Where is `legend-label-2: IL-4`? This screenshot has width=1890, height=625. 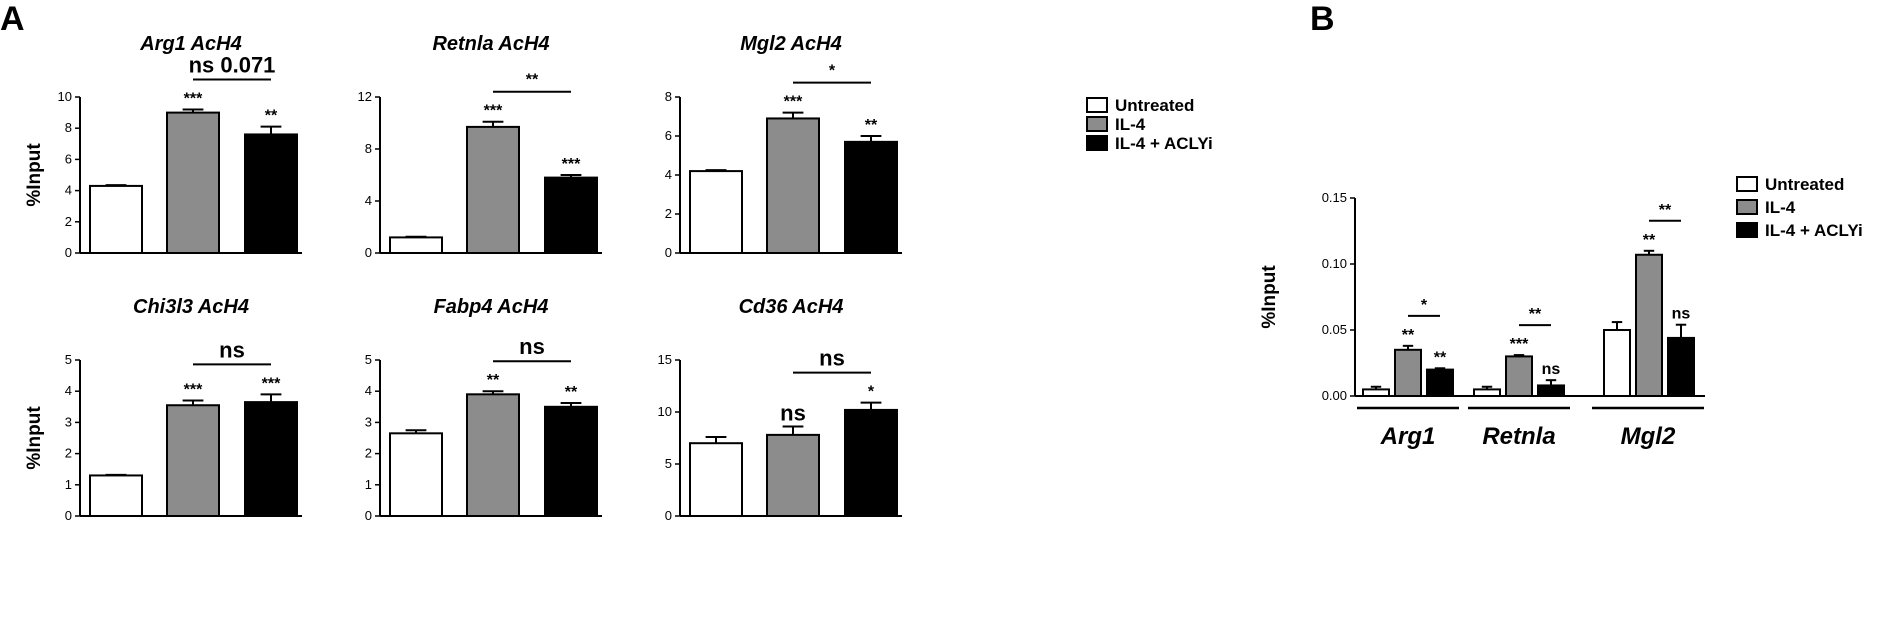 legend-label-2: IL-4 is located at coordinates (1780, 207).